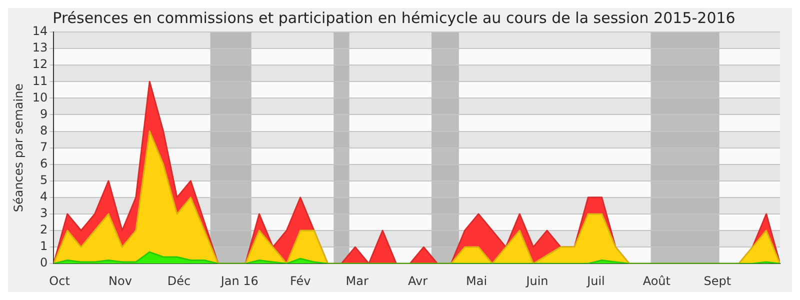  I want to click on x-tick-label: Fév, so click(300, 281).